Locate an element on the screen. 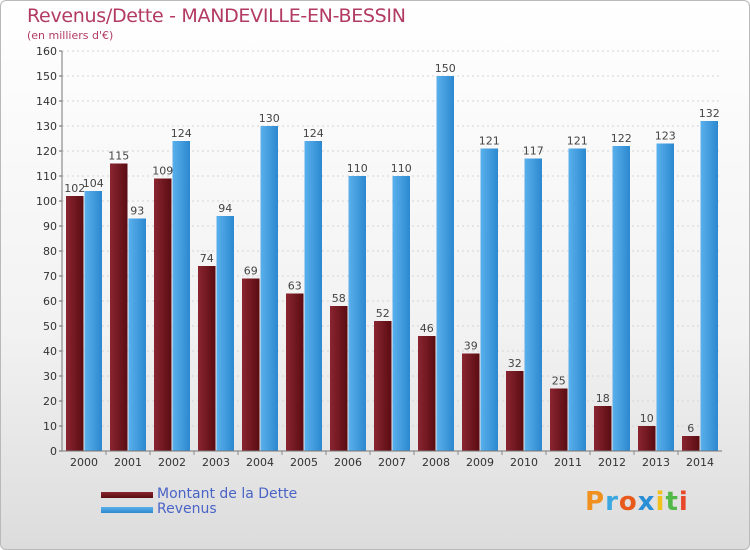 This screenshot has height=550, width=750. data-label-revenus-2010: 117 is located at coordinates (533, 151).